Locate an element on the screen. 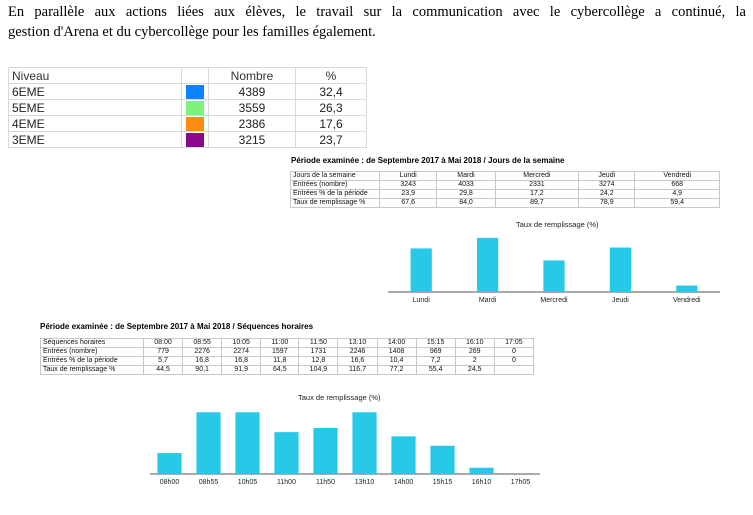 This screenshot has height=515, width=753. tick-label: 16h10 is located at coordinates (482, 482).